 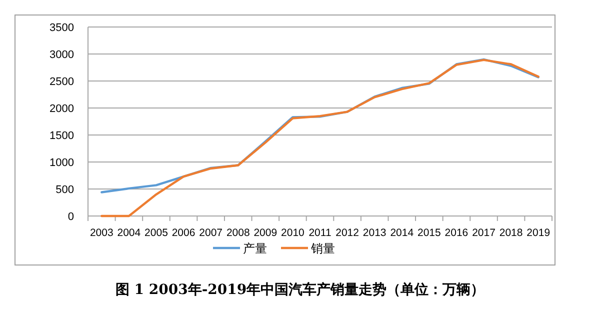 I want to click on x-tick-label: 2005, so click(x=156, y=233).